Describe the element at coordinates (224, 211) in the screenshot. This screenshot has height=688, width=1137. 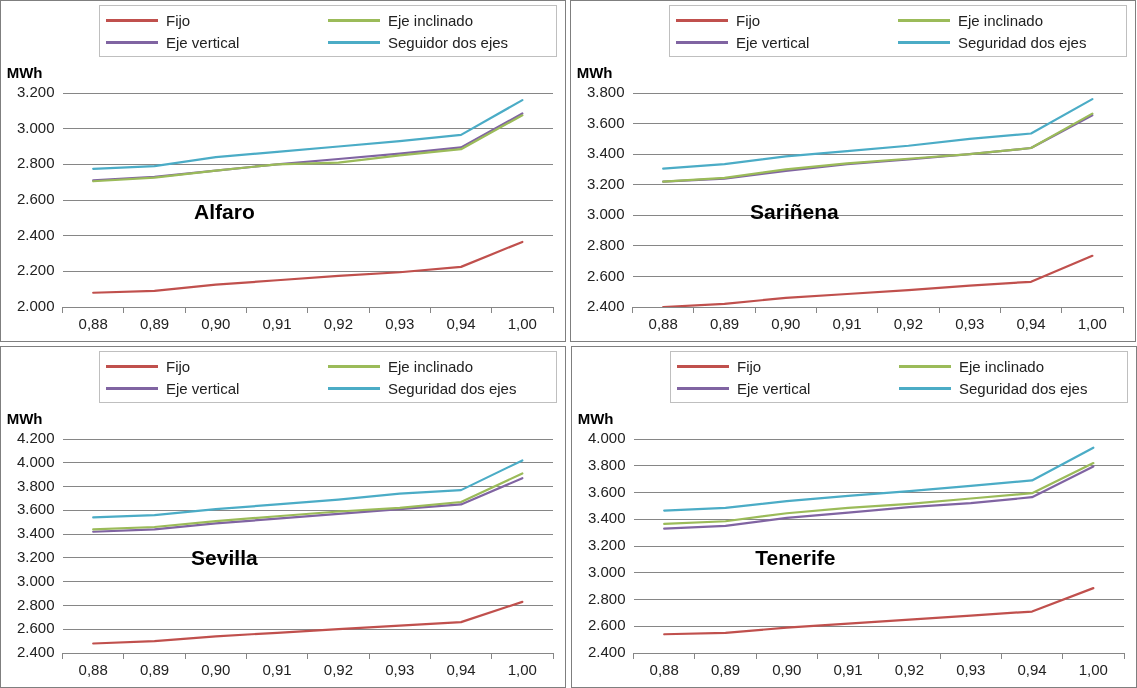
I see `annotation: Alfaro` at that location.